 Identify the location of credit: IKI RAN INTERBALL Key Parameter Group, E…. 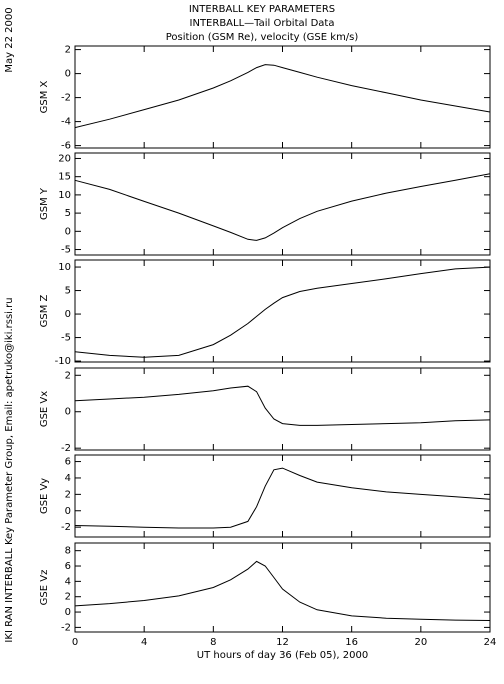
(9, 469).